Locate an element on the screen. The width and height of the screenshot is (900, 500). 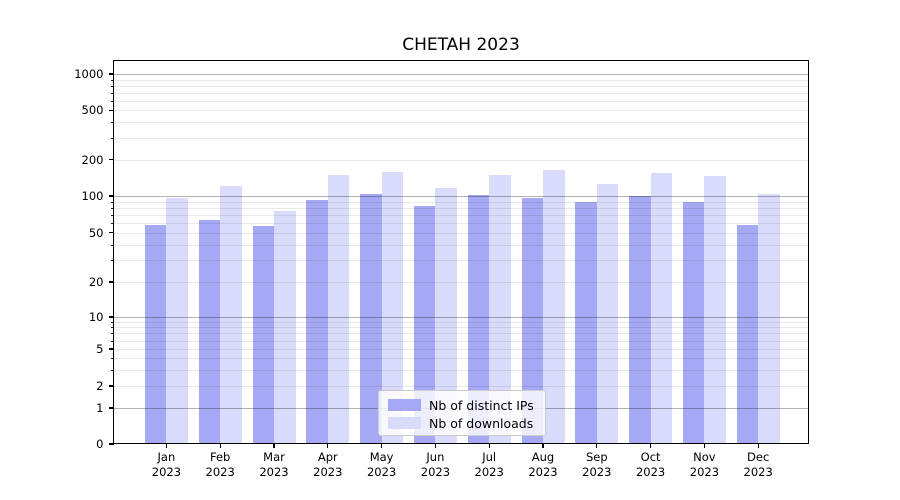
legend-label-downloads: Nb of downloads is located at coordinates (481, 423).